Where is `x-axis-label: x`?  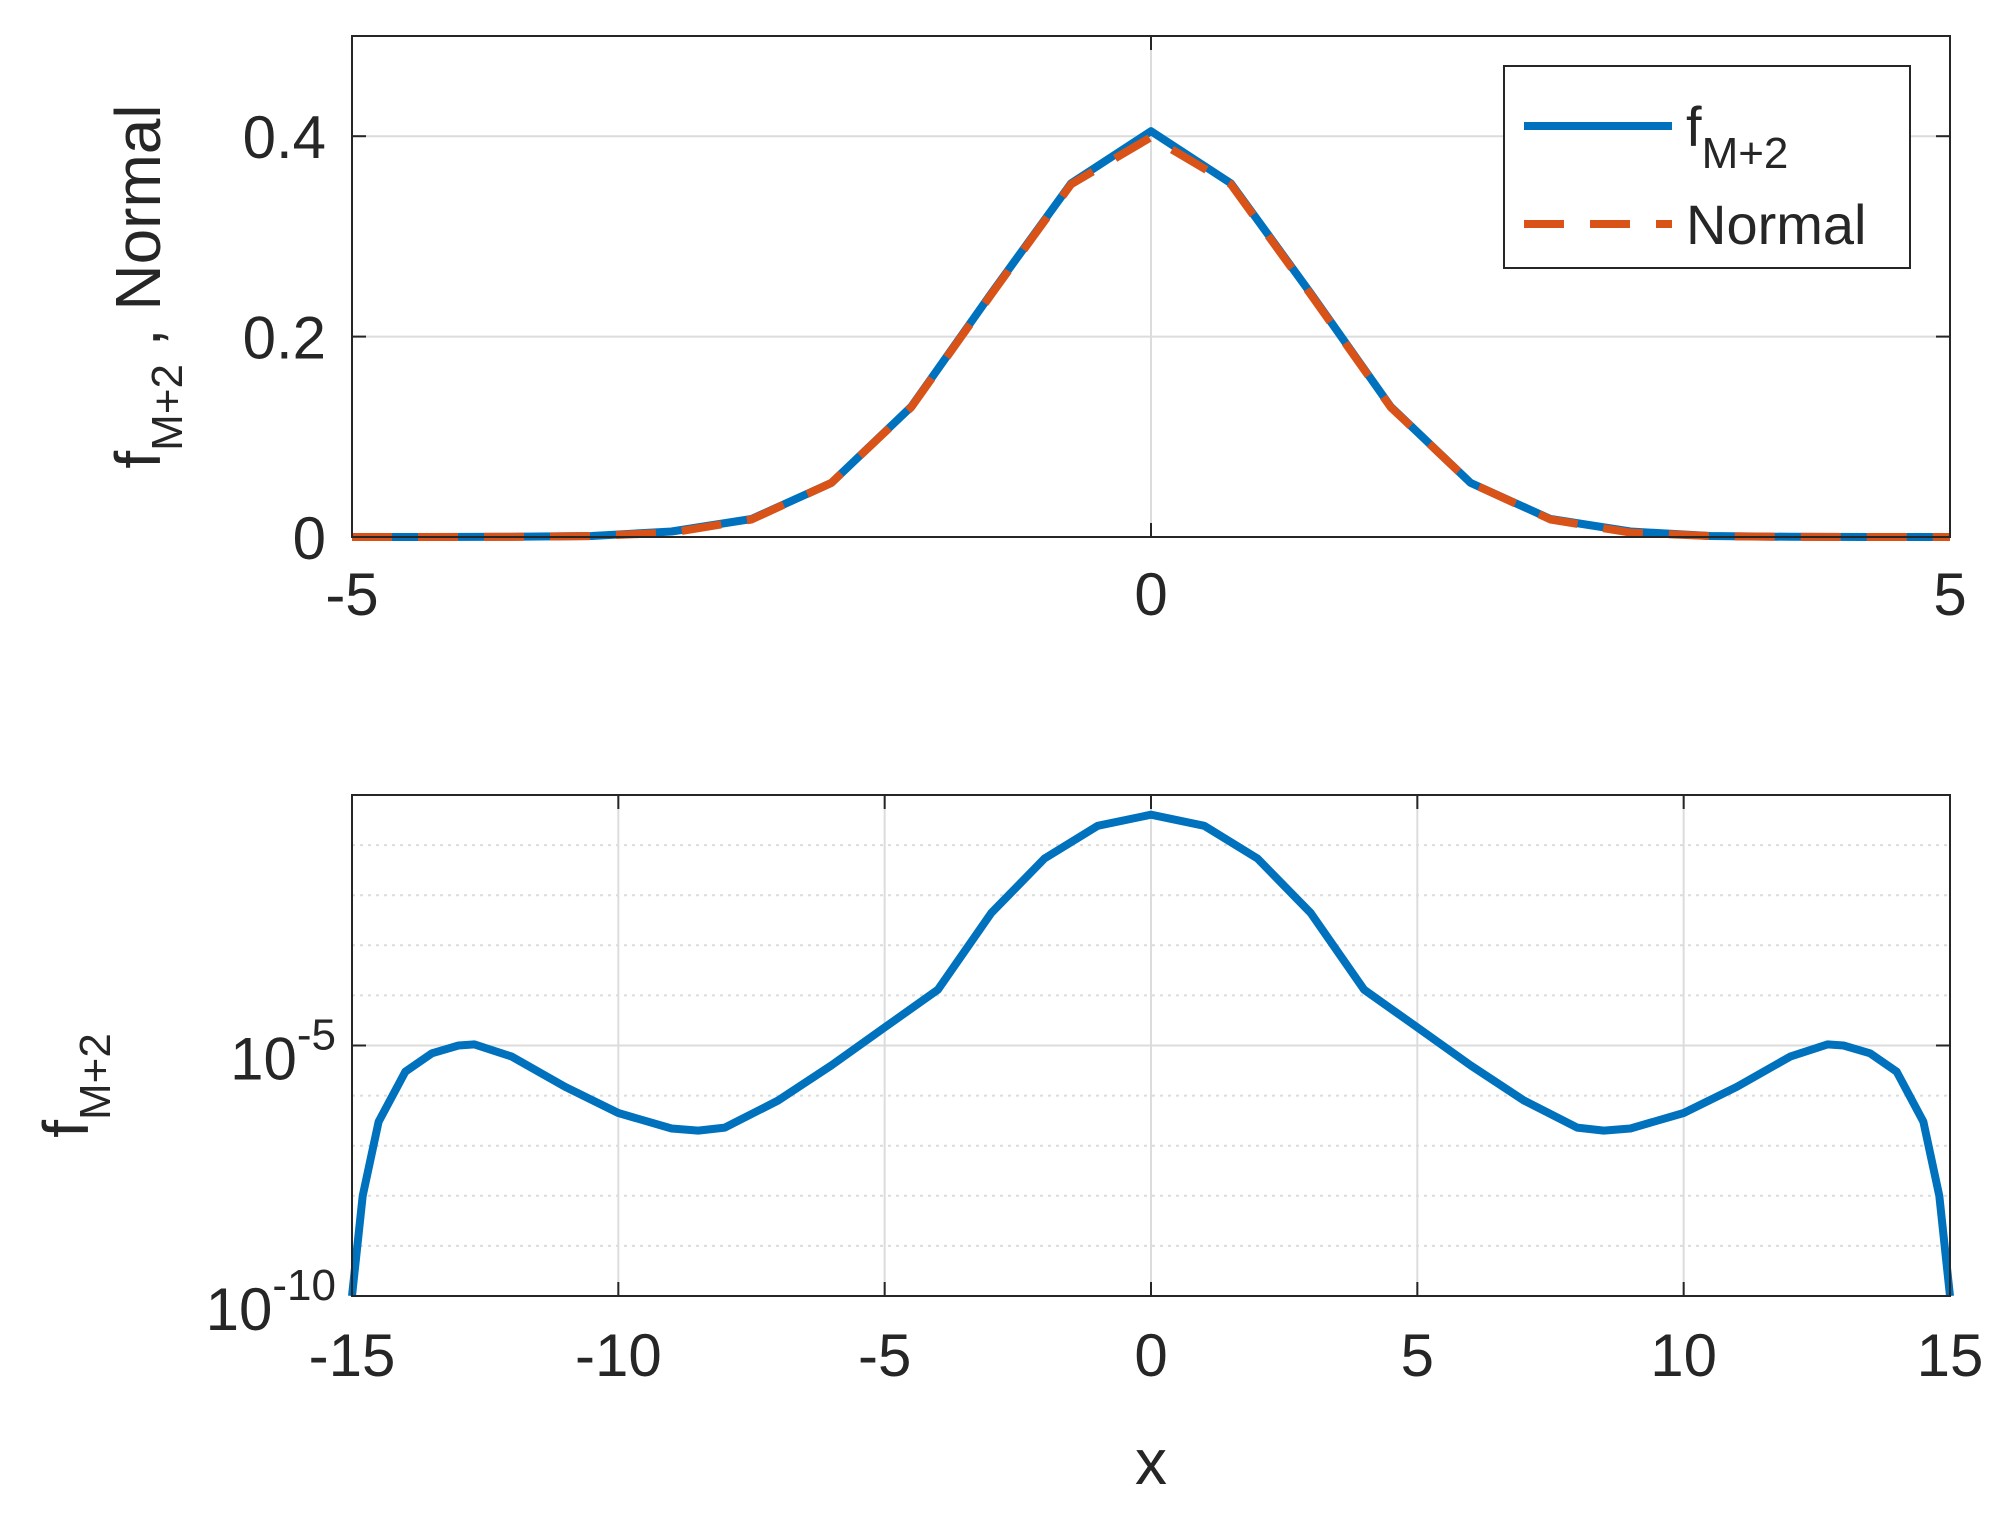
x-axis-label: x is located at coordinates (1151, 1462).